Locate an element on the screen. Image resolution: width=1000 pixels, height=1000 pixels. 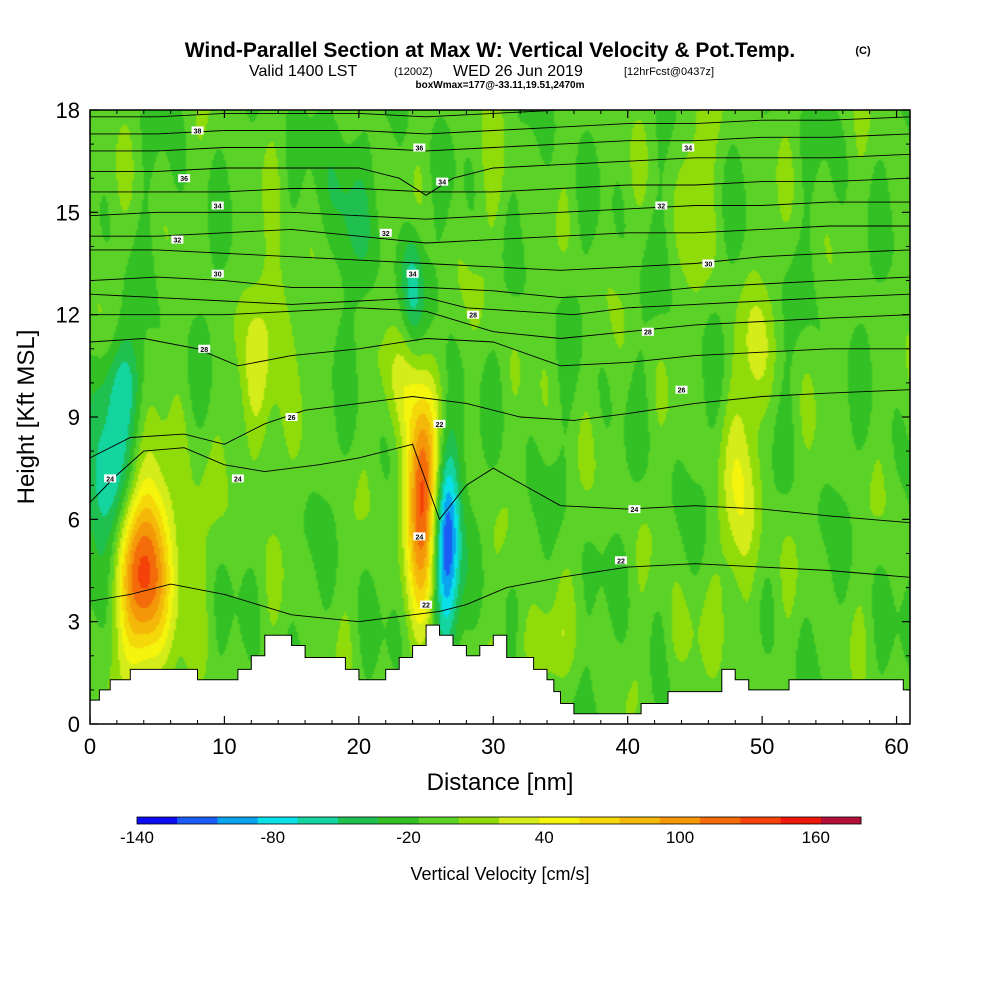
theta-contour-label: 38 is located at coordinates (197, 130).